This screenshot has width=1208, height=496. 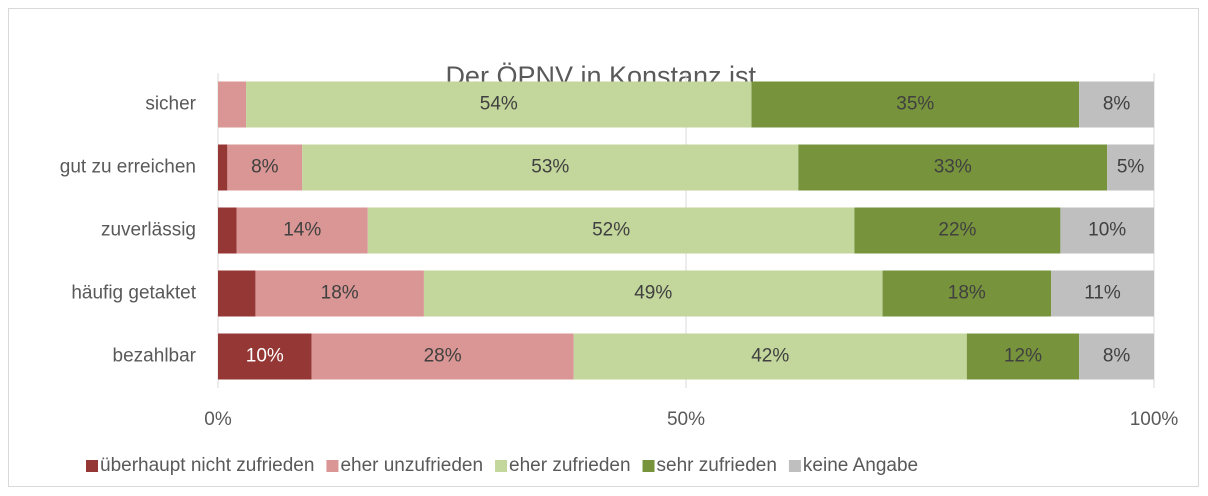 I want to click on data-label: 12%, so click(x=1023, y=356).